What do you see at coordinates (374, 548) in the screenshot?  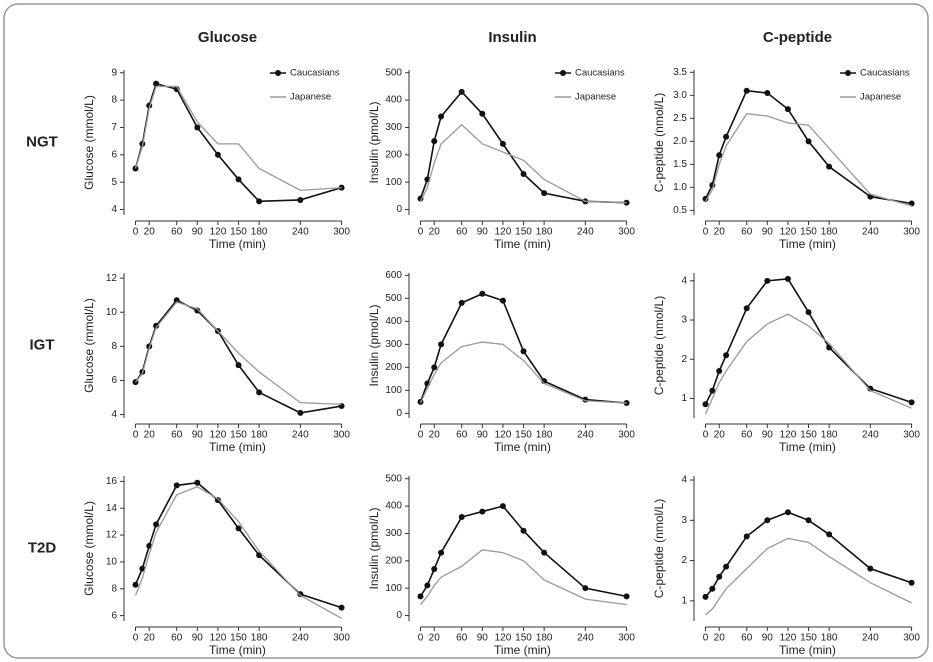 I see `y-axis-label: Insulin (pmol/L)` at bounding box center [374, 548].